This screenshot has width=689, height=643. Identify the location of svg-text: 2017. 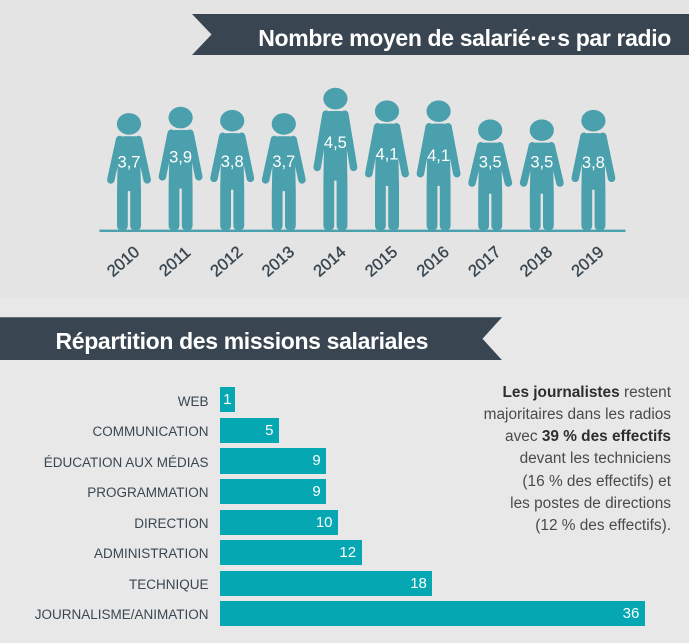
(484, 262).